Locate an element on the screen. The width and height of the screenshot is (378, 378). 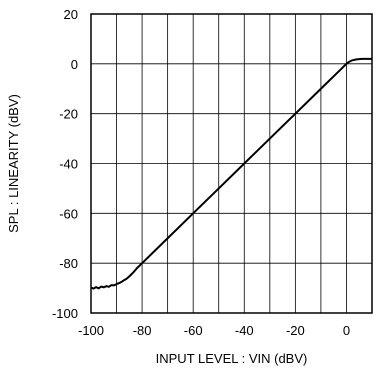
y-tick-label: -40 is located at coordinates (68, 164).